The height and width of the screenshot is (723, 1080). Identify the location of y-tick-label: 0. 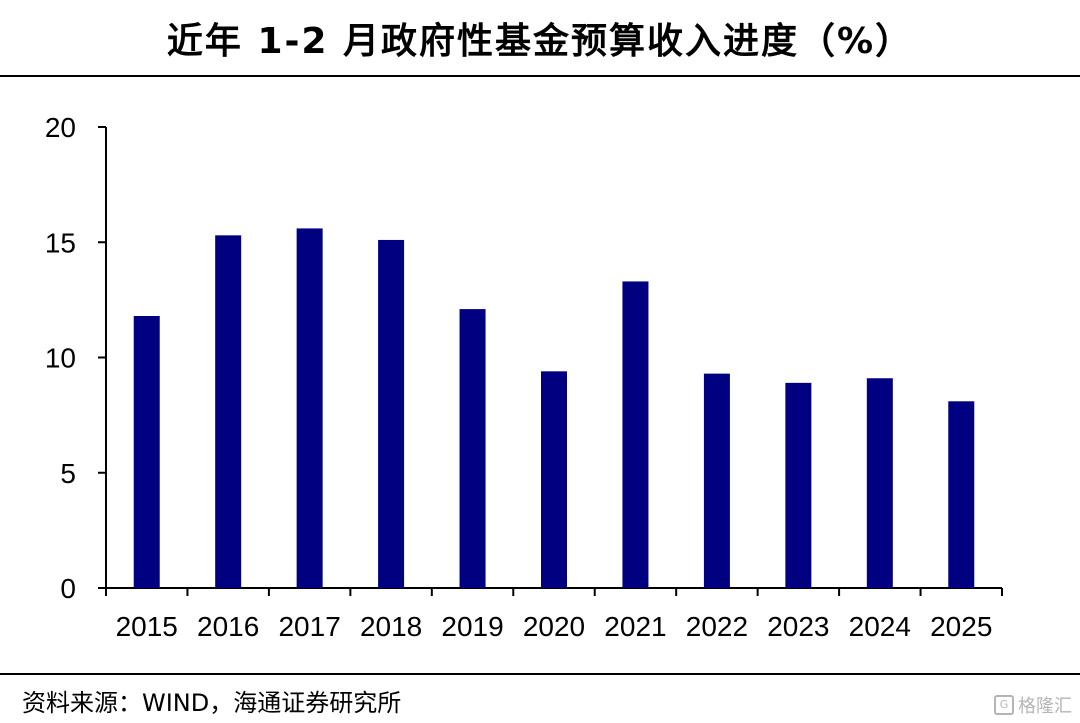
(68, 588).